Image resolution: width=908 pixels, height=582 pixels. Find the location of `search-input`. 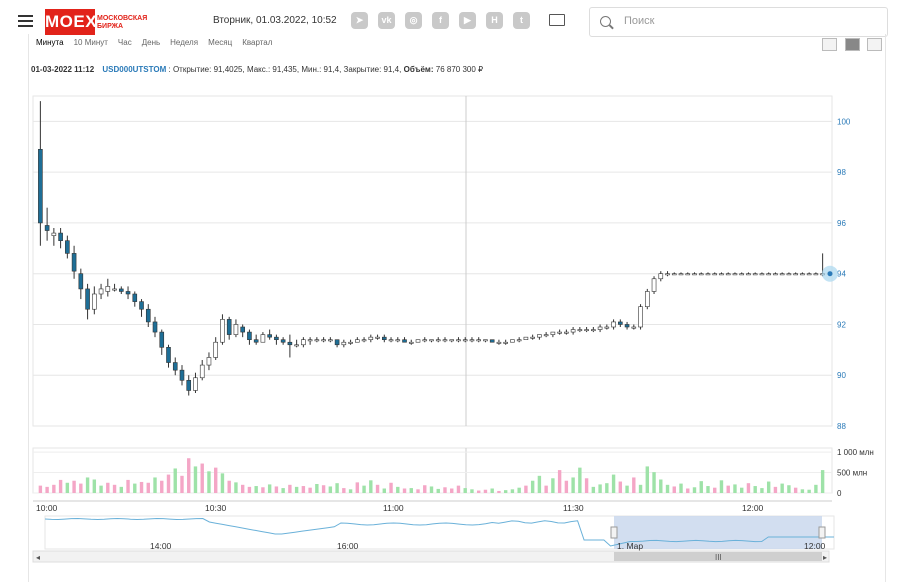

search-input is located at coordinates (749, 21).